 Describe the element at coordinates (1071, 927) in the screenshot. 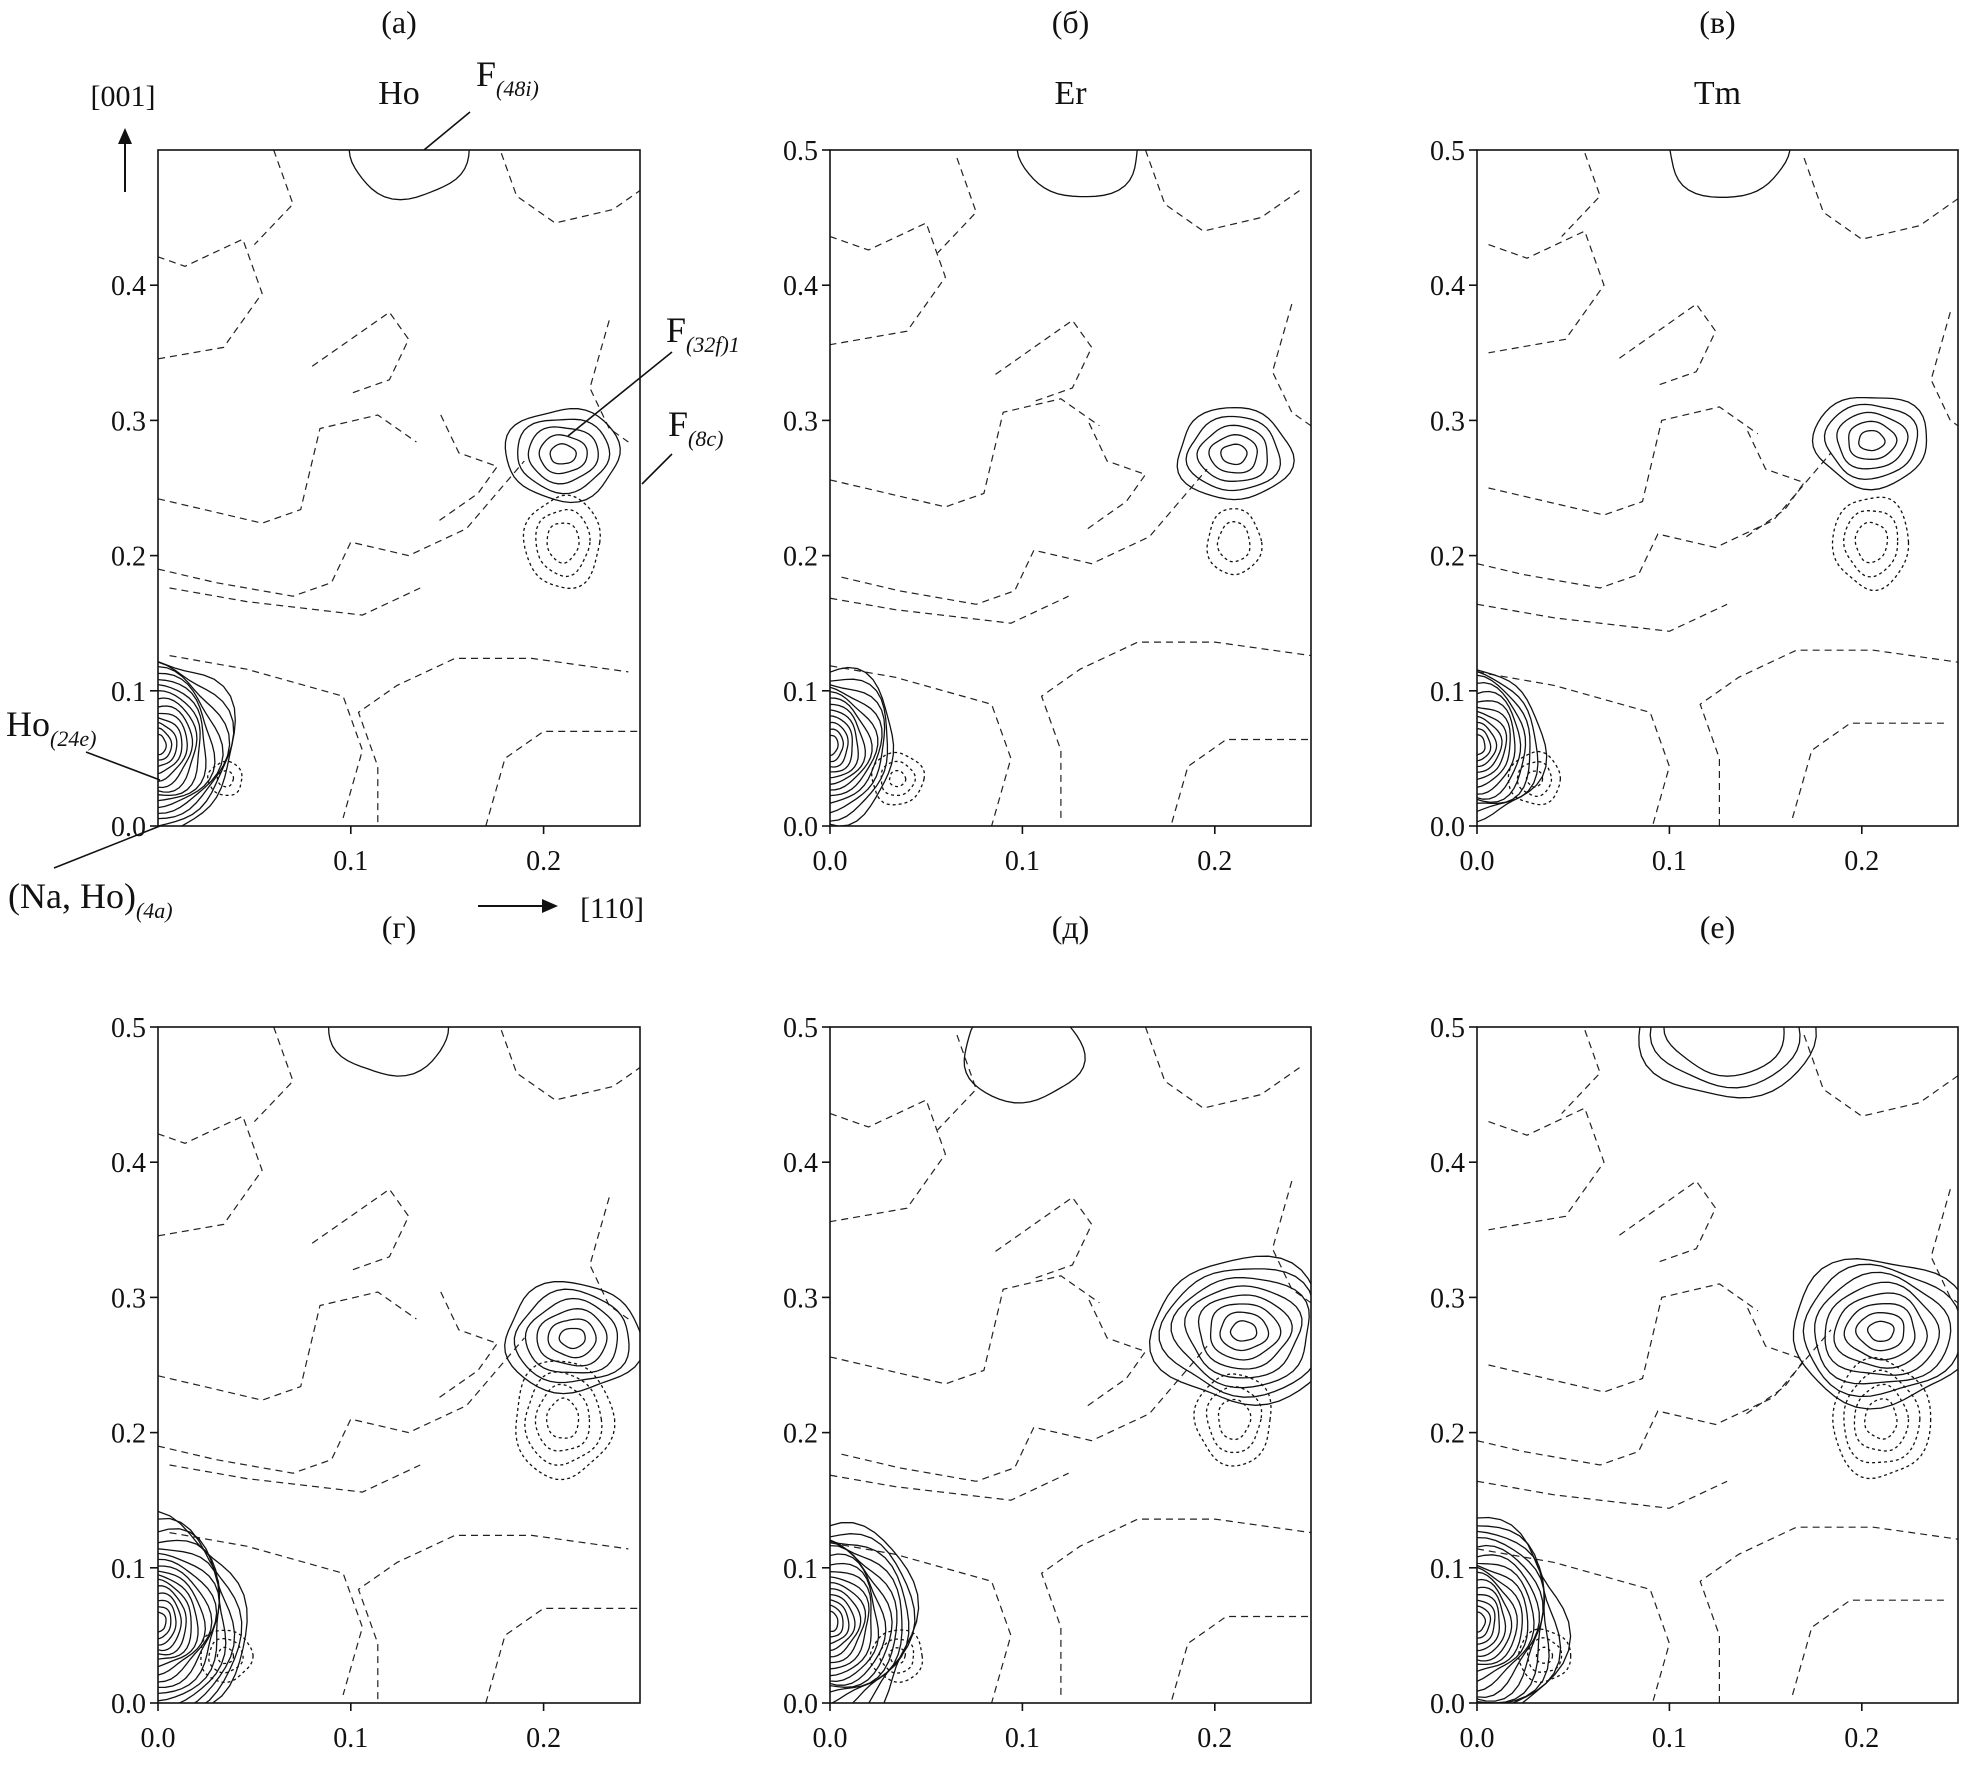

I see `panel-letter: (д)` at that location.